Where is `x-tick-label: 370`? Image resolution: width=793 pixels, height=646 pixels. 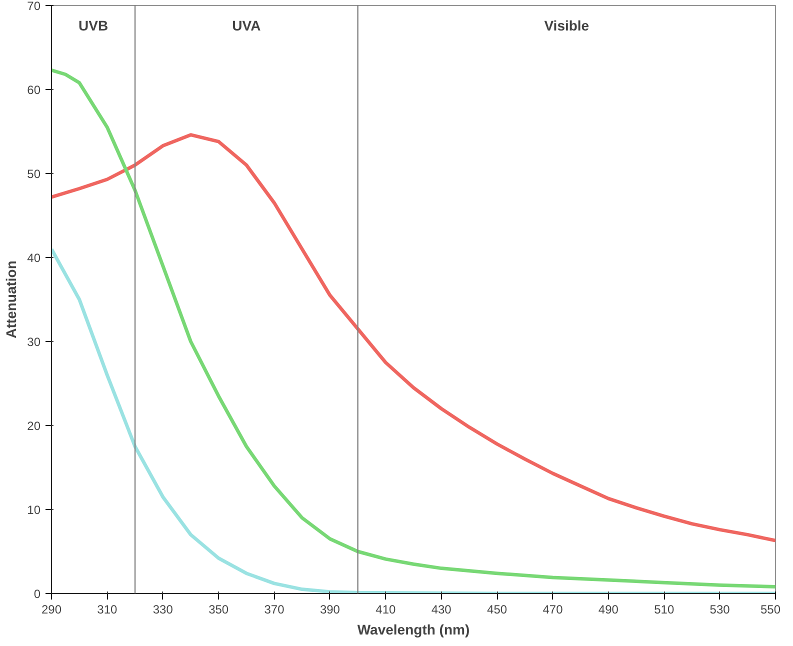
x-tick-label: 370 is located at coordinates (274, 609).